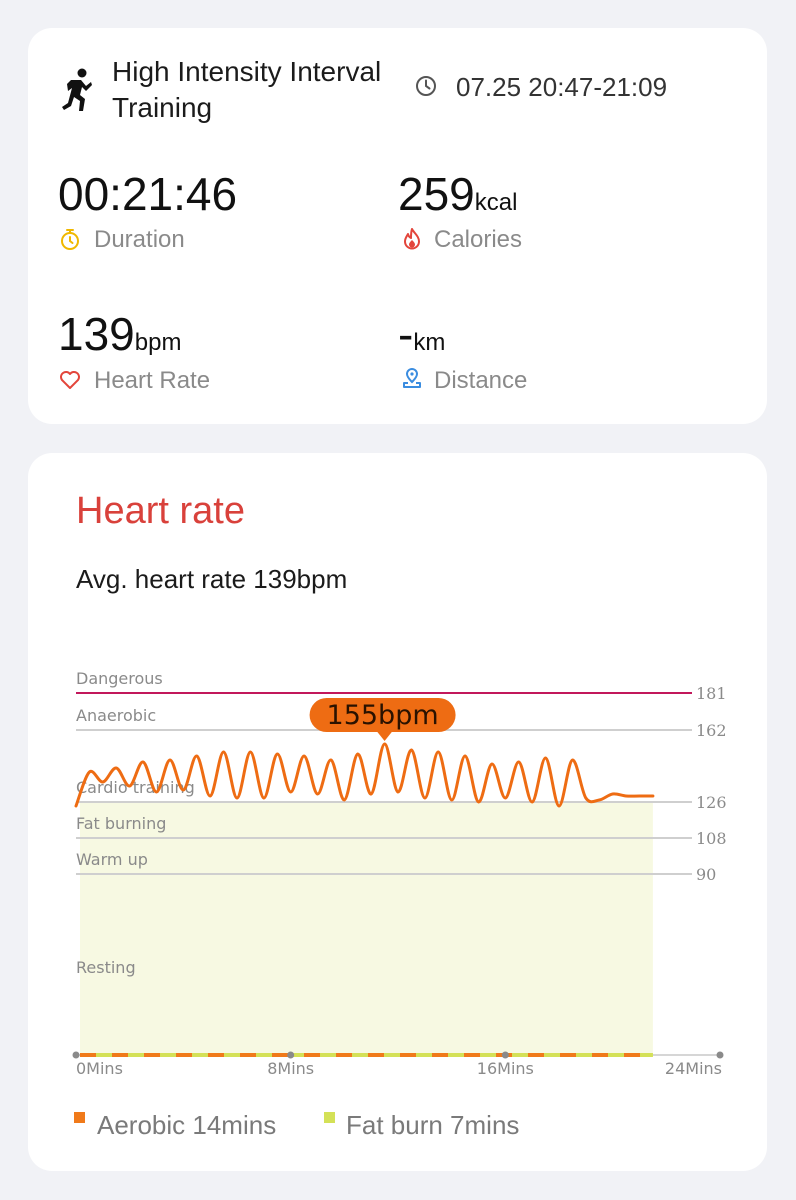 The width and height of the screenshot is (796, 1200). I want to click on workout-time-range: 07.25 20:47-21:09, so click(562, 87).